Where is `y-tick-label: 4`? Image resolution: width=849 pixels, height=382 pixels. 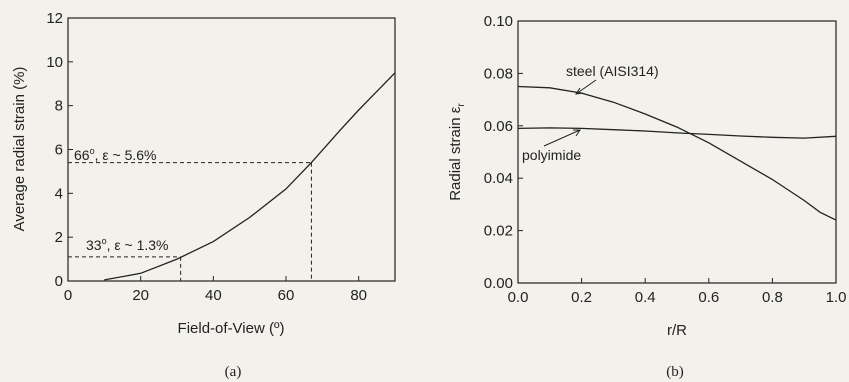 y-tick-label: 4 is located at coordinates (59, 193).